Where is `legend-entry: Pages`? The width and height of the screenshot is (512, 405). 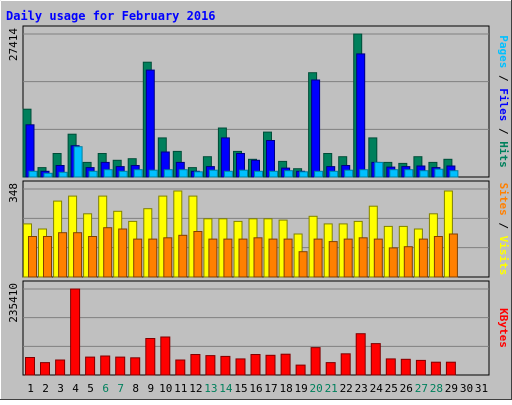
legend-entry: Pages is located at coordinates (503, 51).